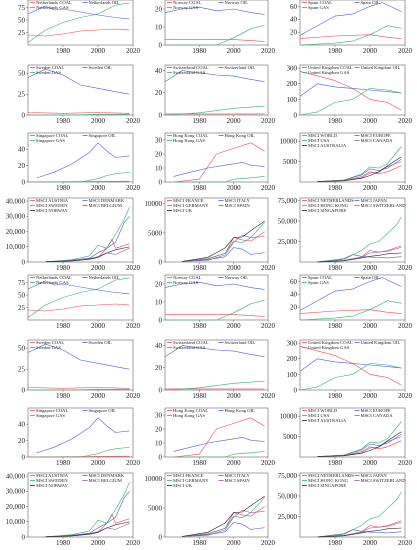  What do you see at coordinates (370, 277) in the screenshot?
I see `legend-entry: Spain OIL` at bounding box center [370, 277].